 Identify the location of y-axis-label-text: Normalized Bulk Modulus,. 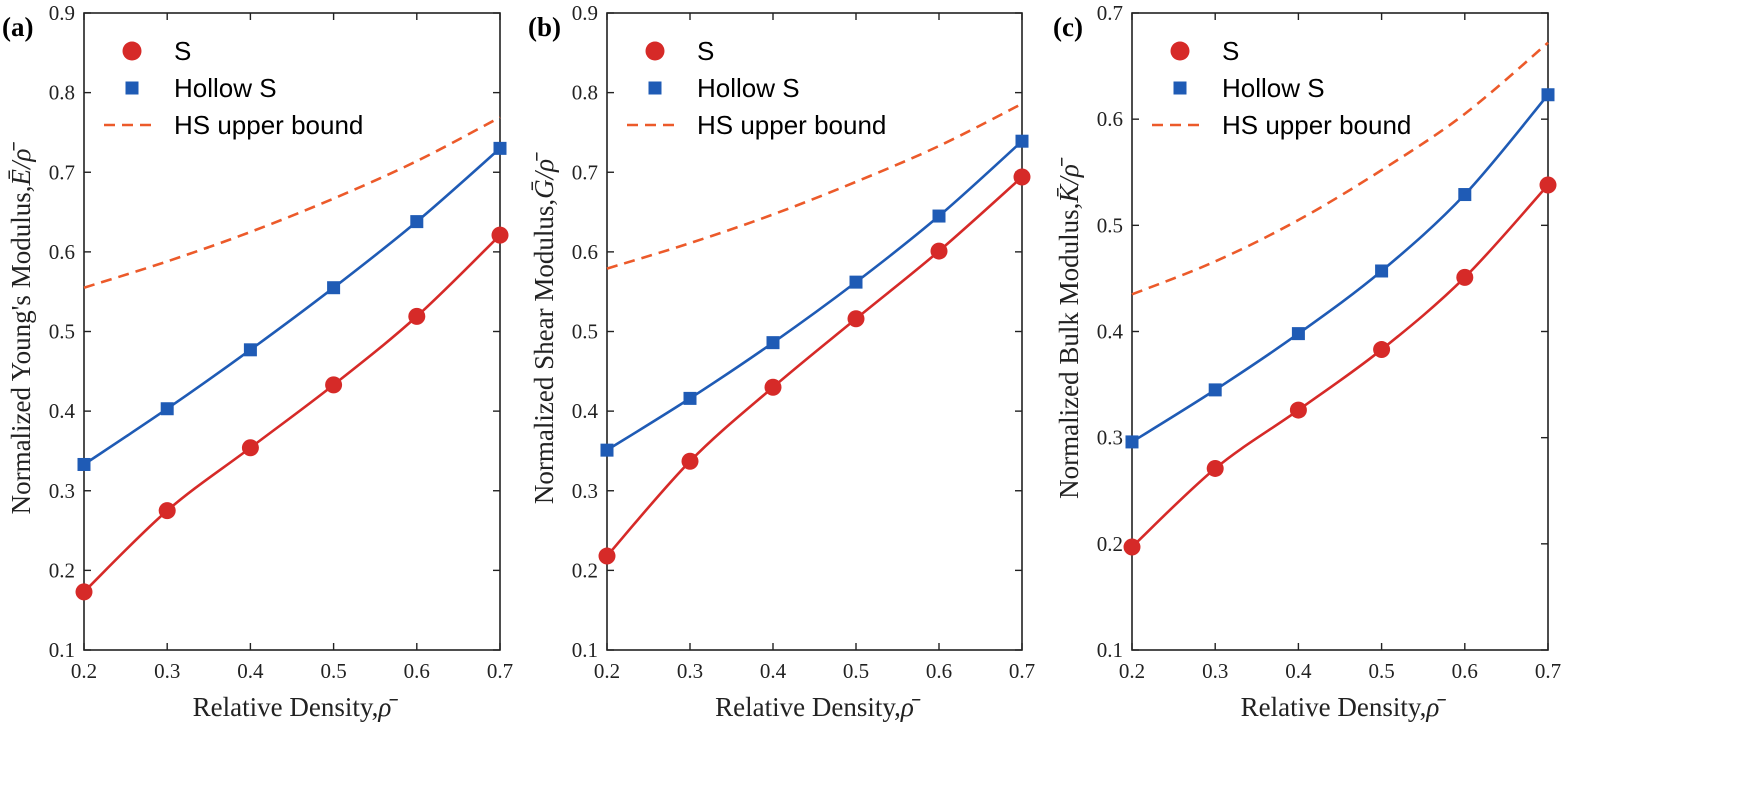
(1069, 351).